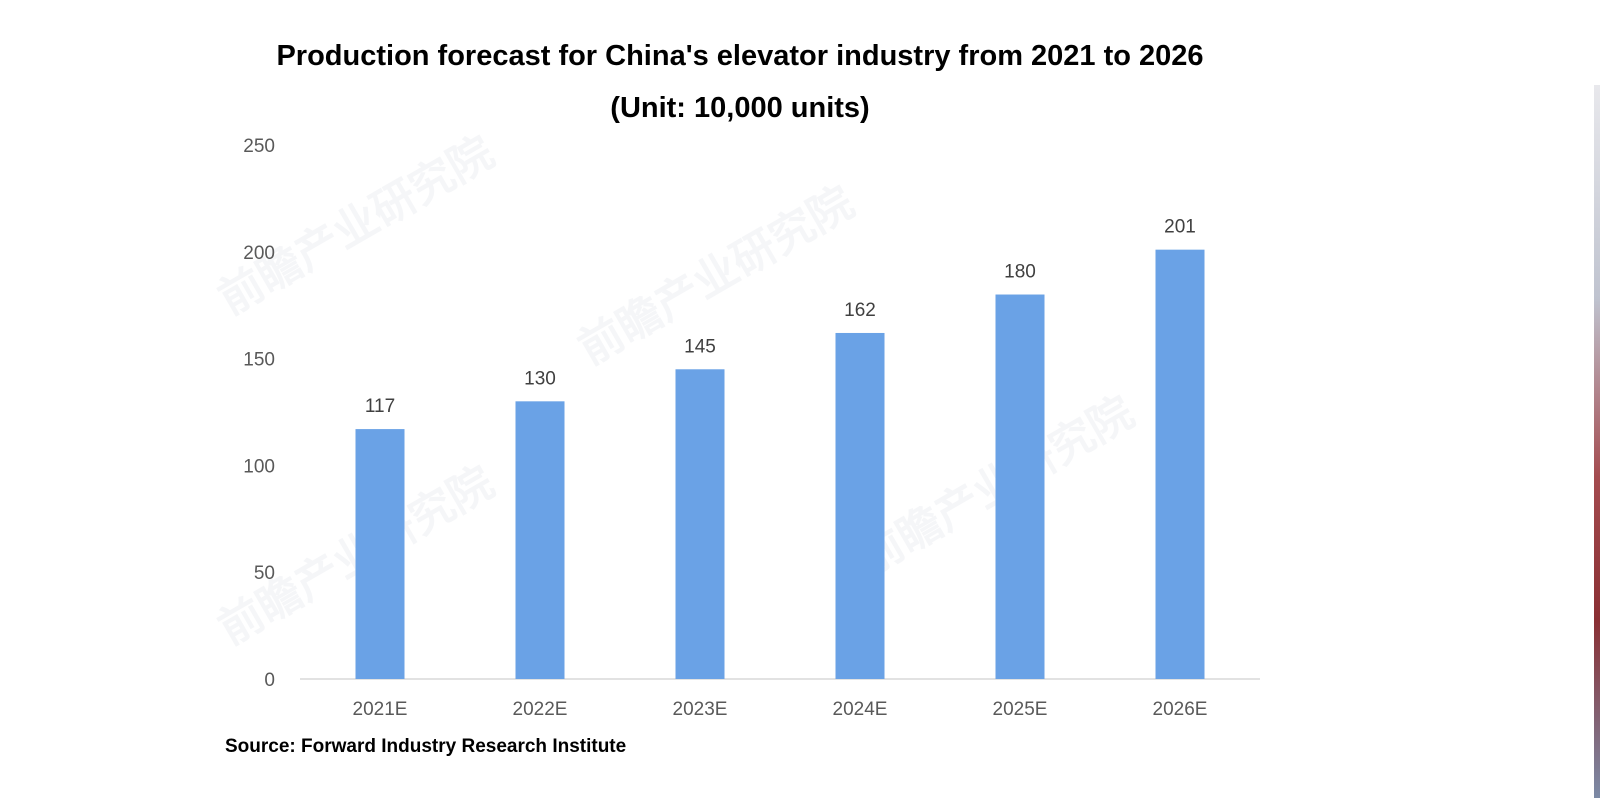 Image resolution: width=1600 pixels, height=803 pixels. Describe the element at coordinates (860, 709) in the screenshot. I see `x-tick-label: 2024E` at that location.